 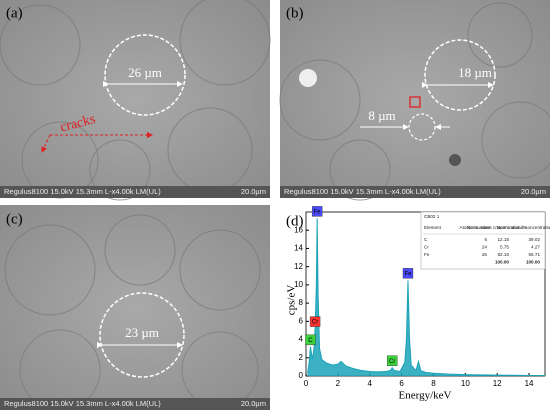 What do you see at coordinates (433, 383) in the screenshot?
I see `x-tick-label: 8` at bounding box center [433, 383].